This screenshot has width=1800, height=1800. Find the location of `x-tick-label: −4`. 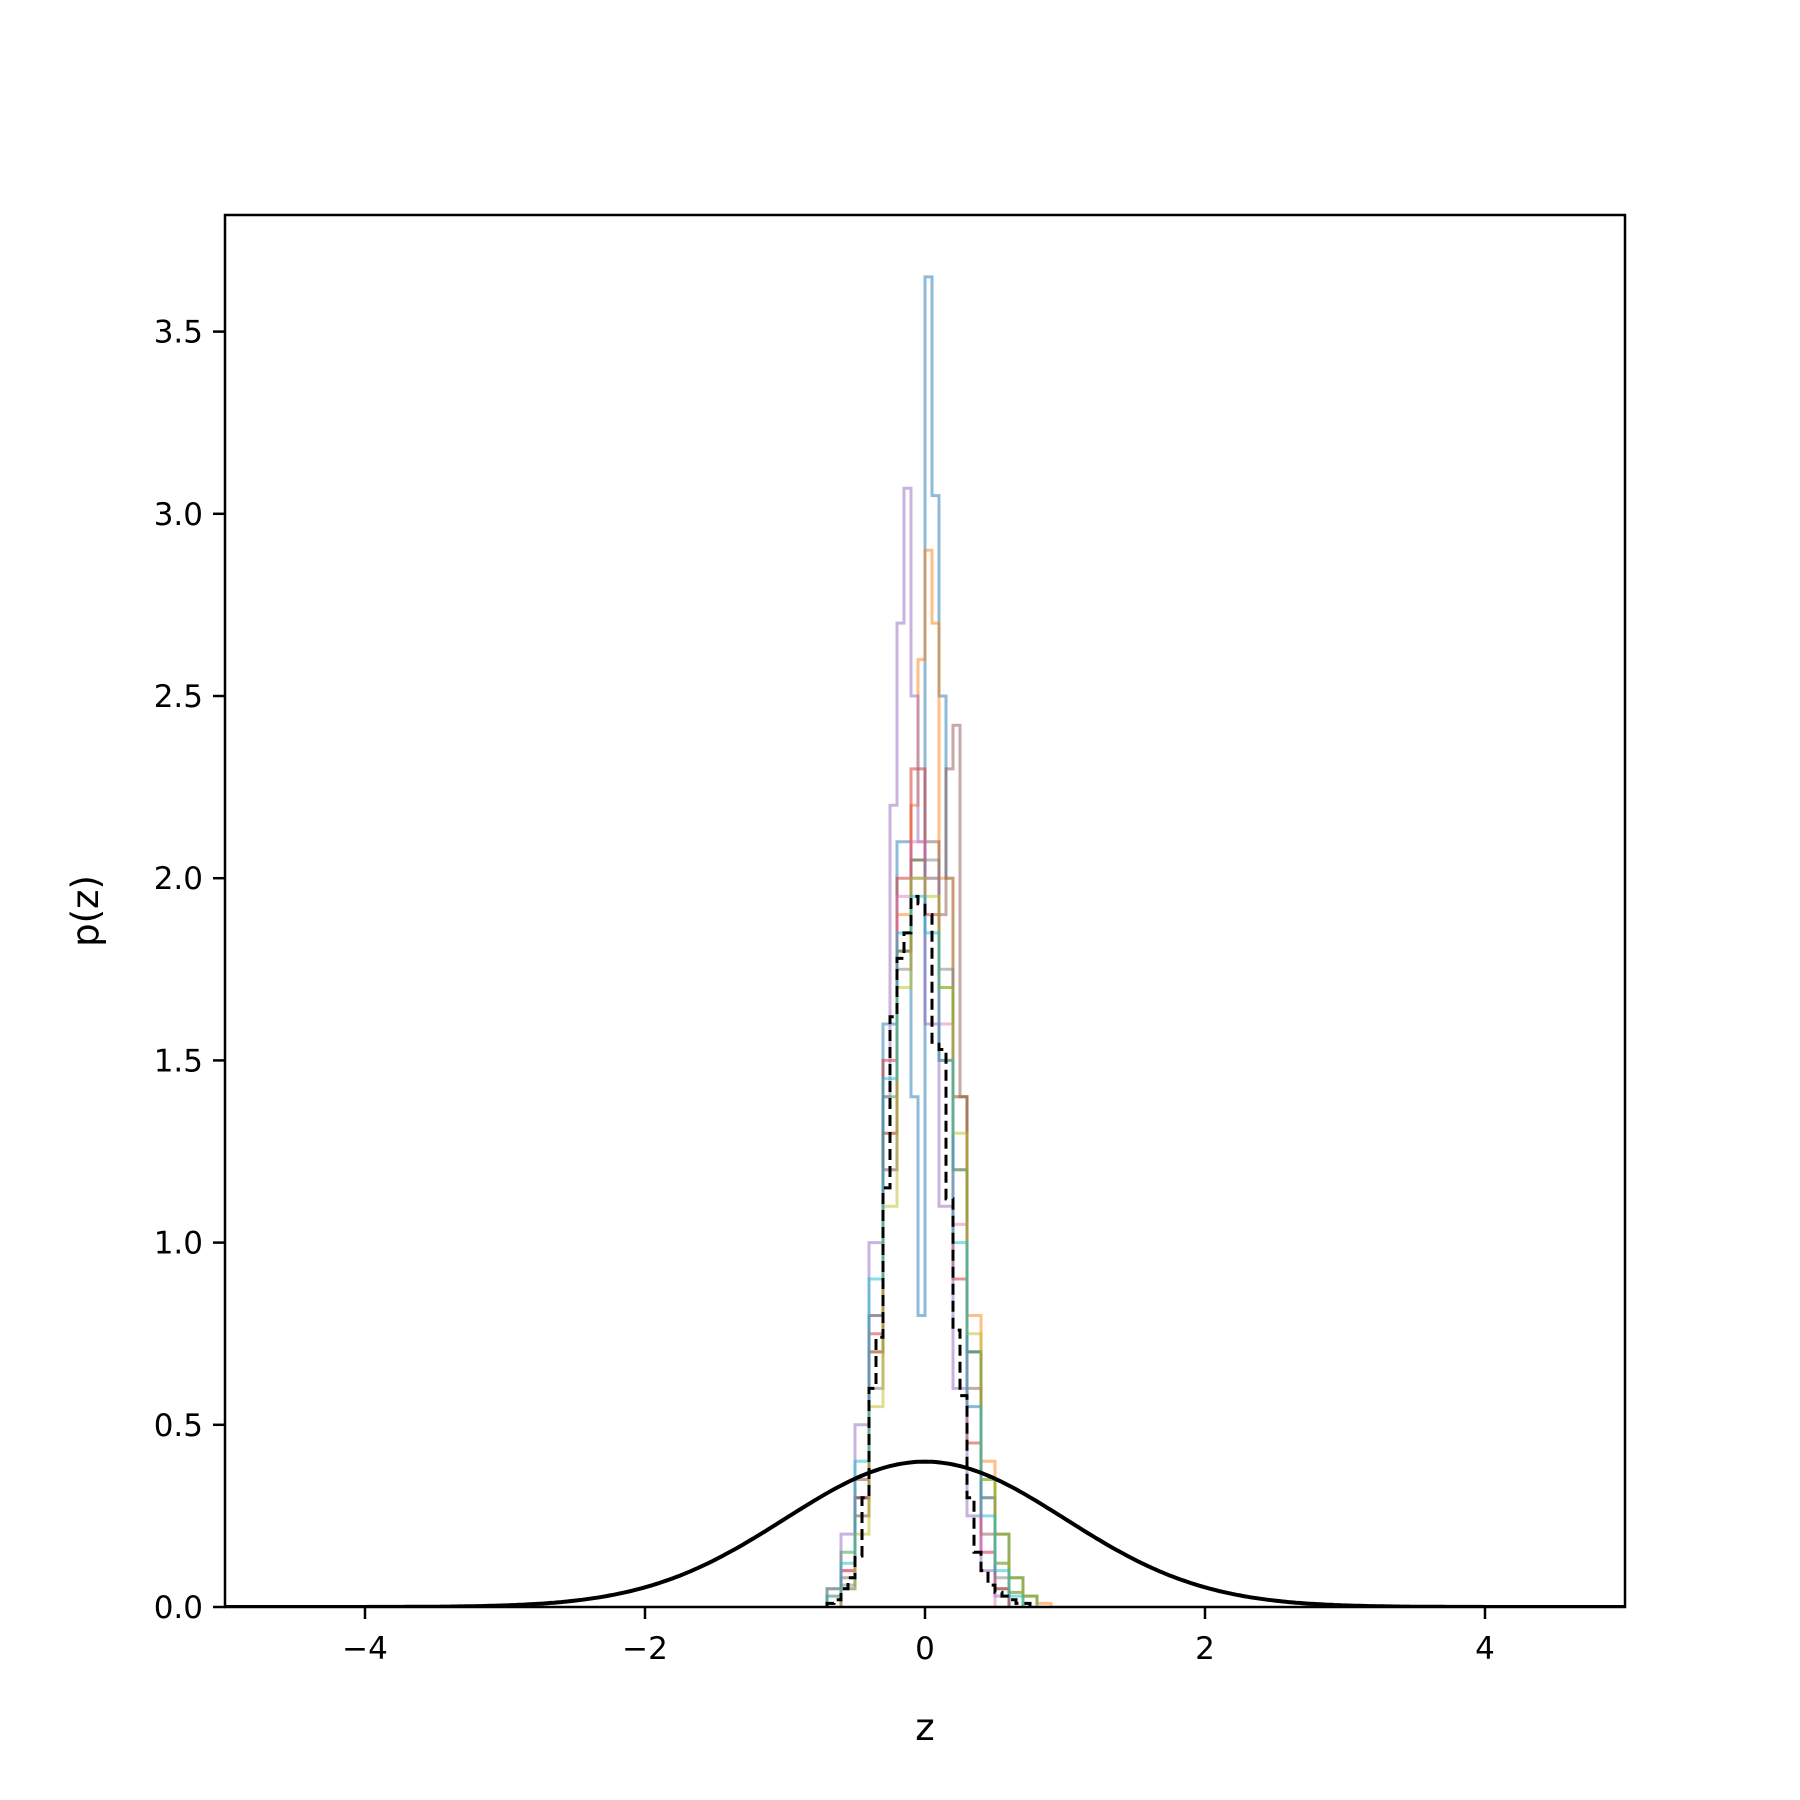

x-tick-label: −4 is located at coordinates (365, 1649).